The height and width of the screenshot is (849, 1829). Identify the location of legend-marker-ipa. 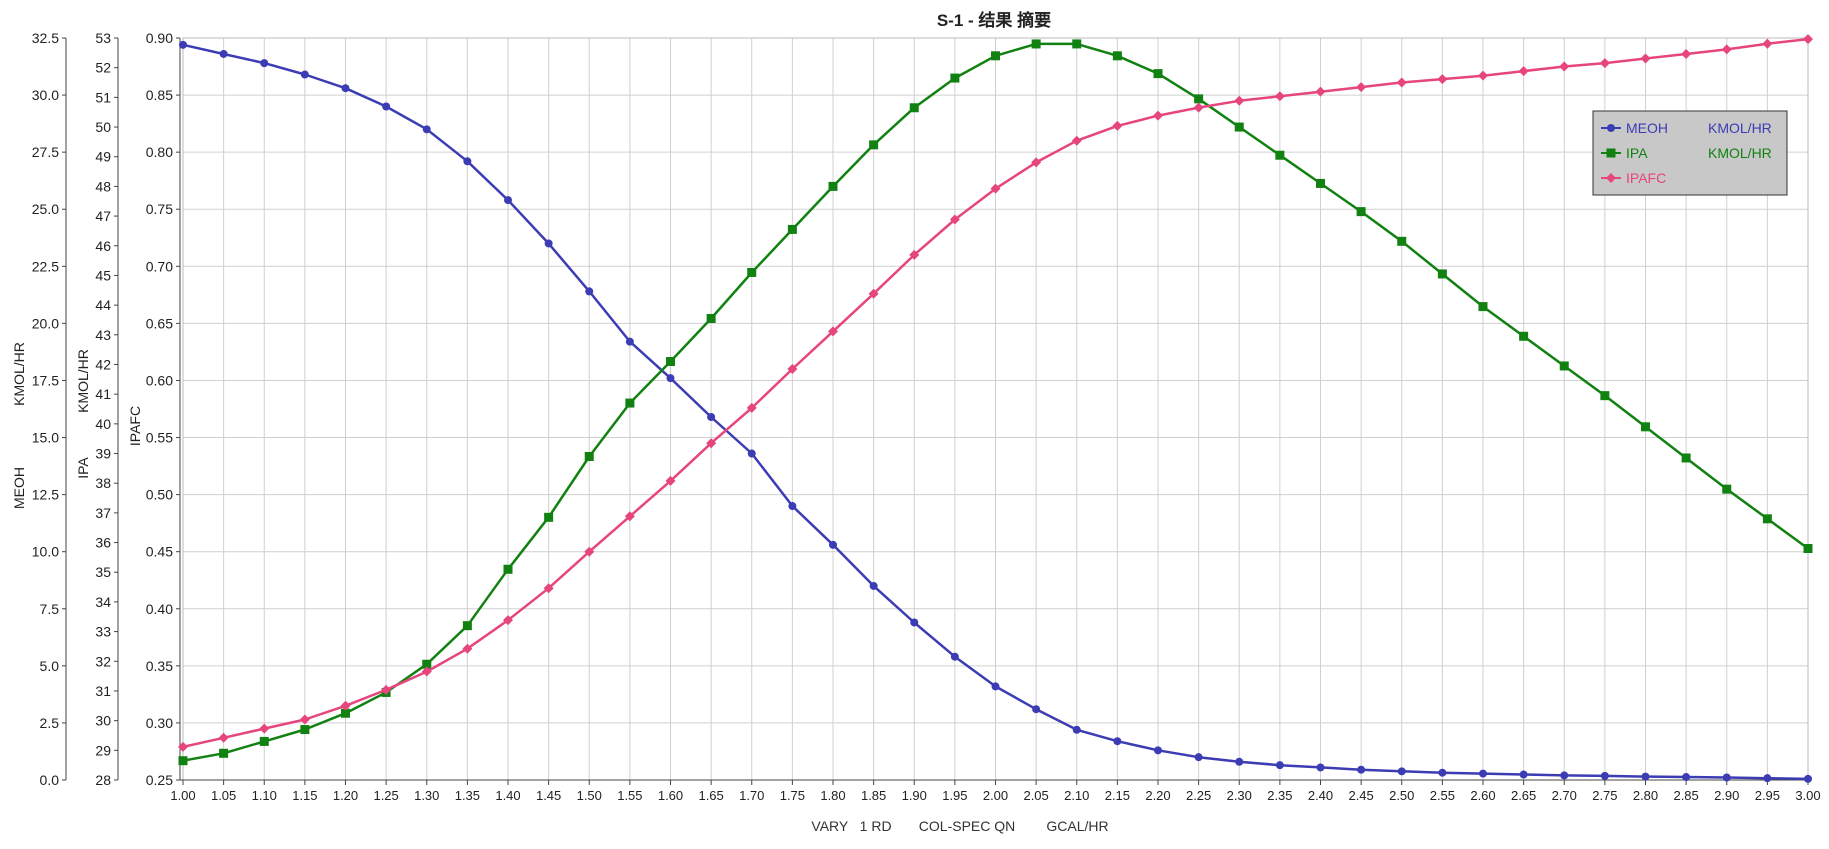
(1611, 153).